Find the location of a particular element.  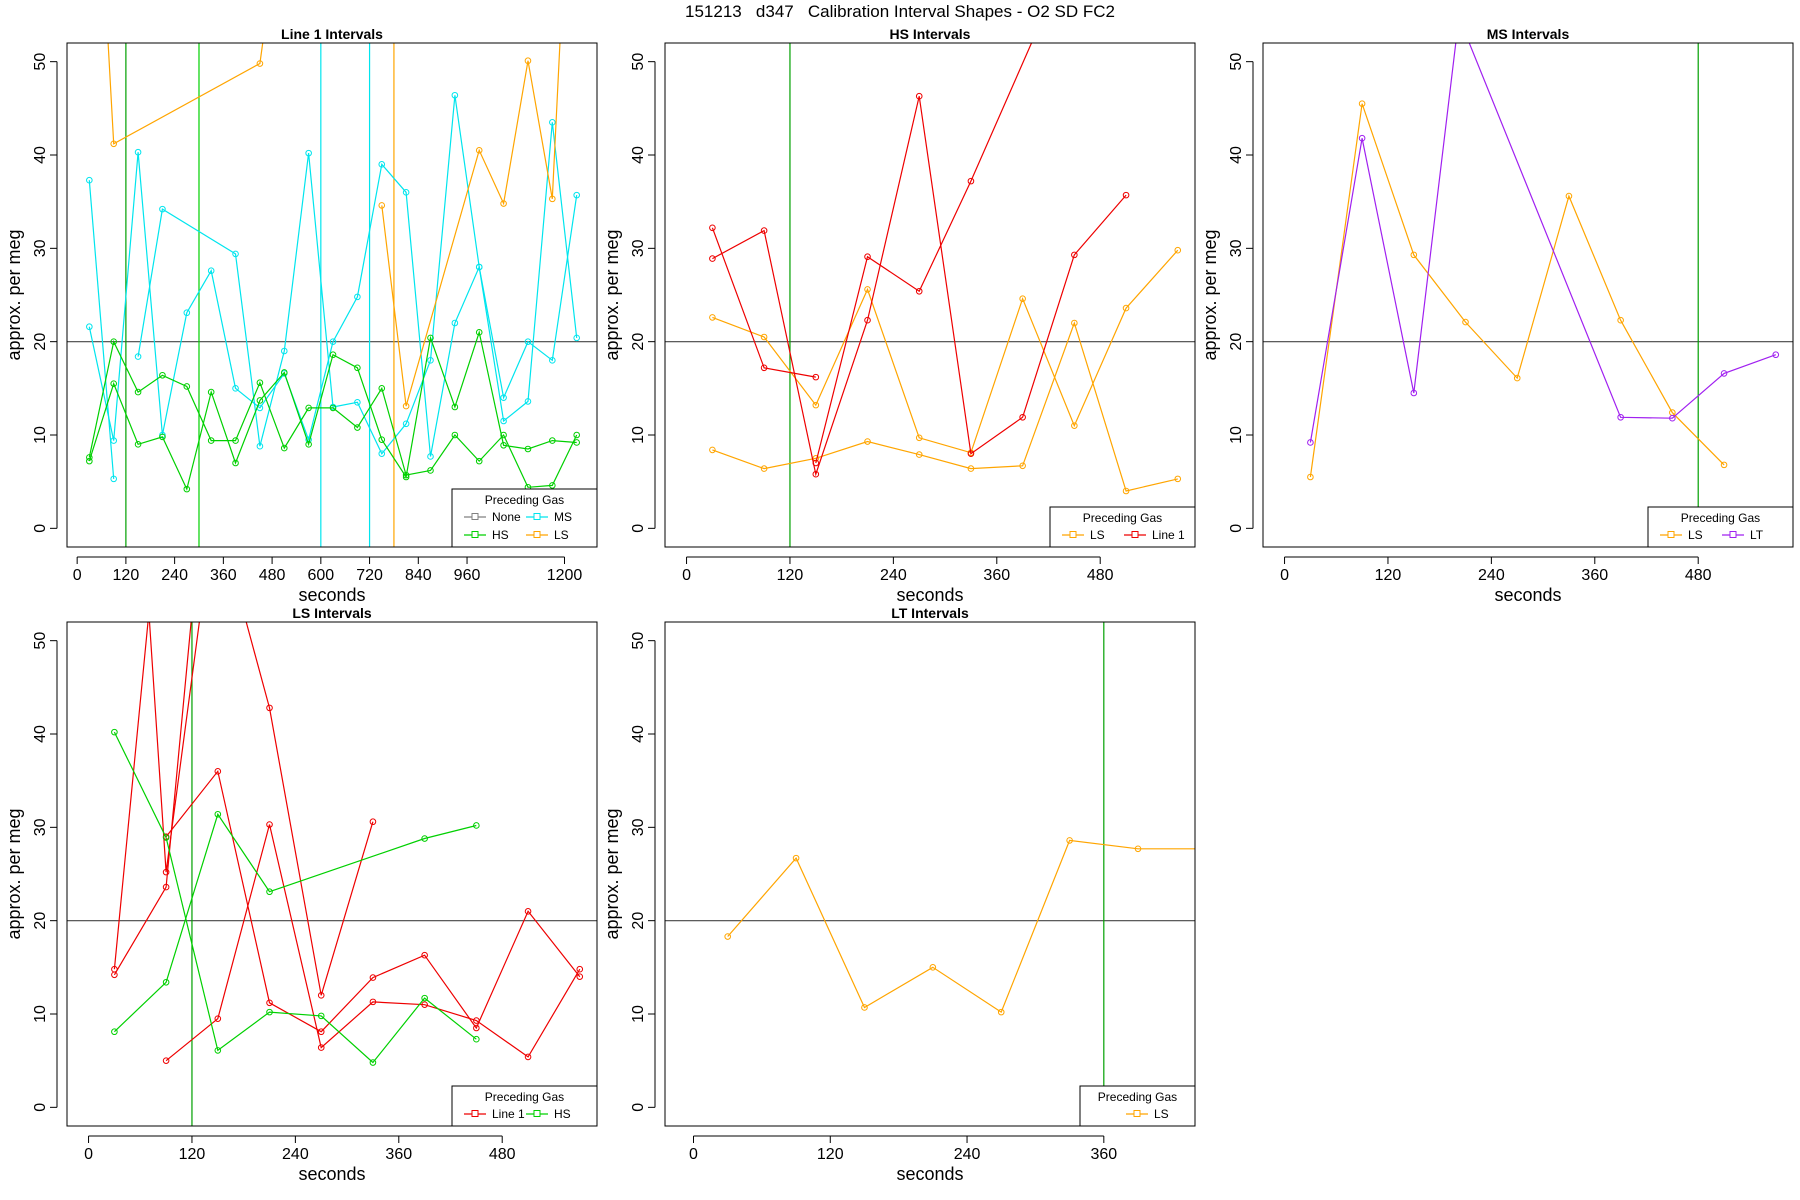

y-tick-label: 50 is located at coordinates (40, 641).